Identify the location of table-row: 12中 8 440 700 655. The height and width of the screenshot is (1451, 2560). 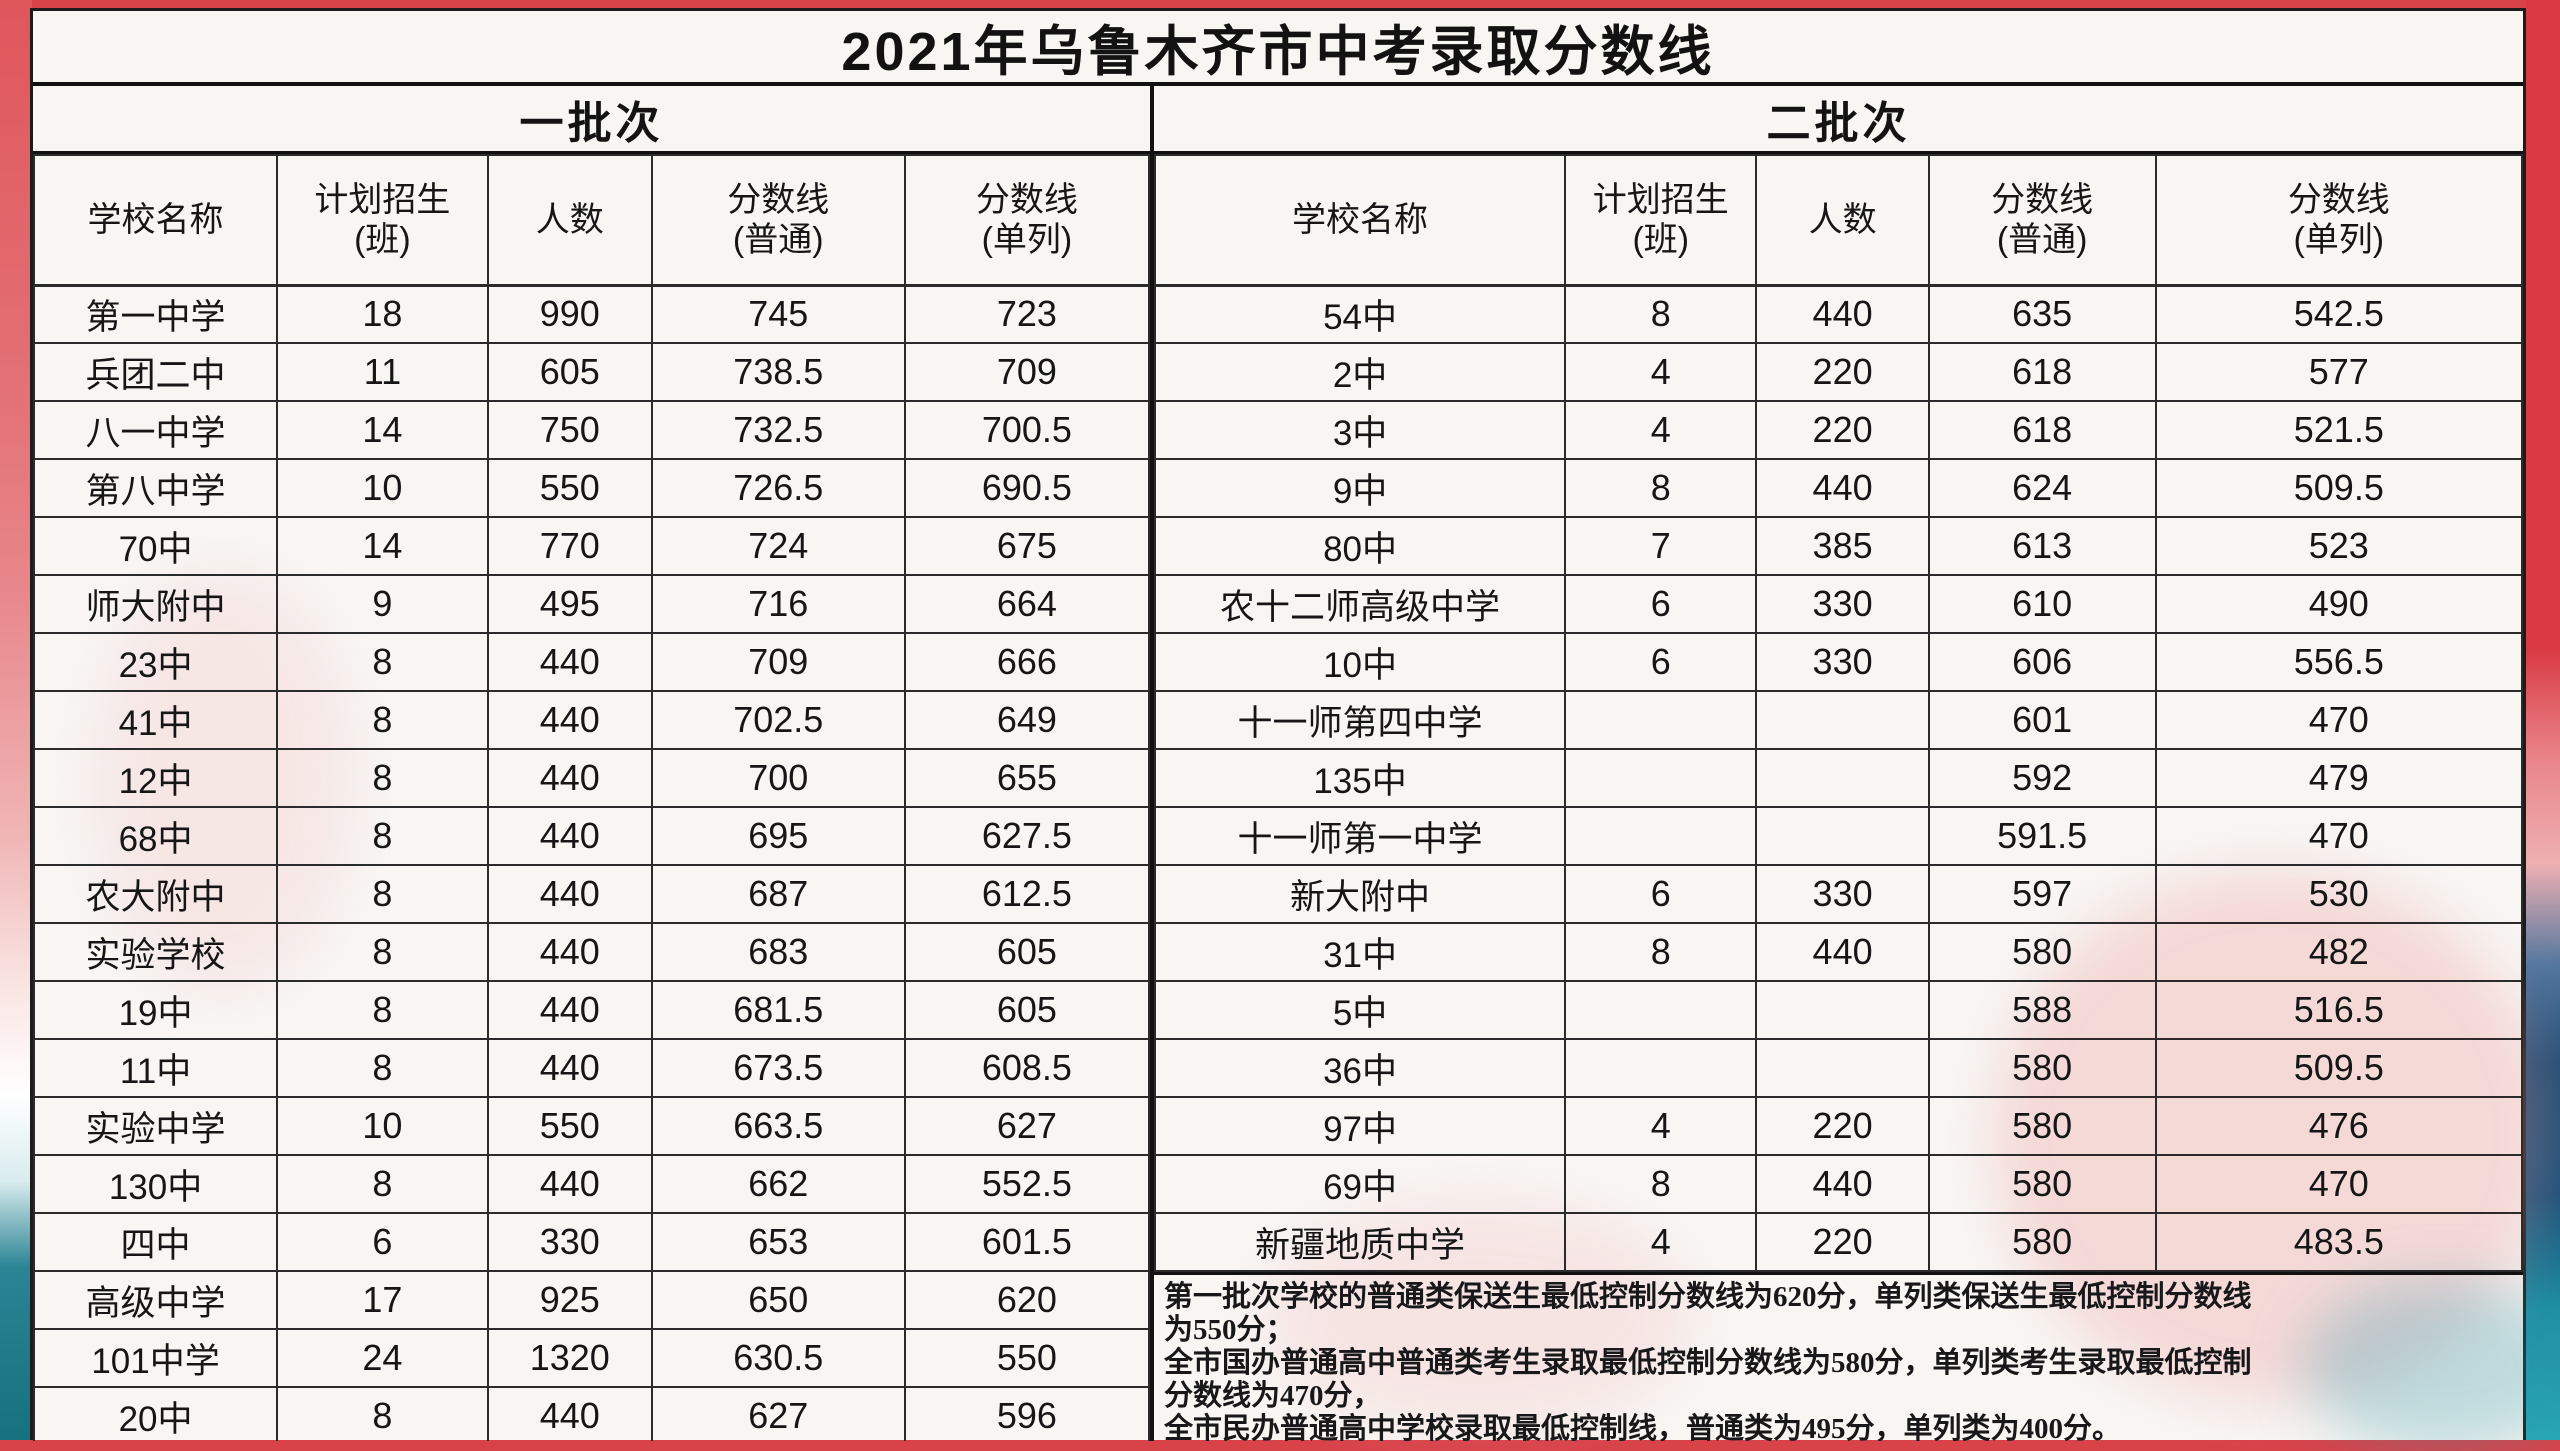
(592, 778).